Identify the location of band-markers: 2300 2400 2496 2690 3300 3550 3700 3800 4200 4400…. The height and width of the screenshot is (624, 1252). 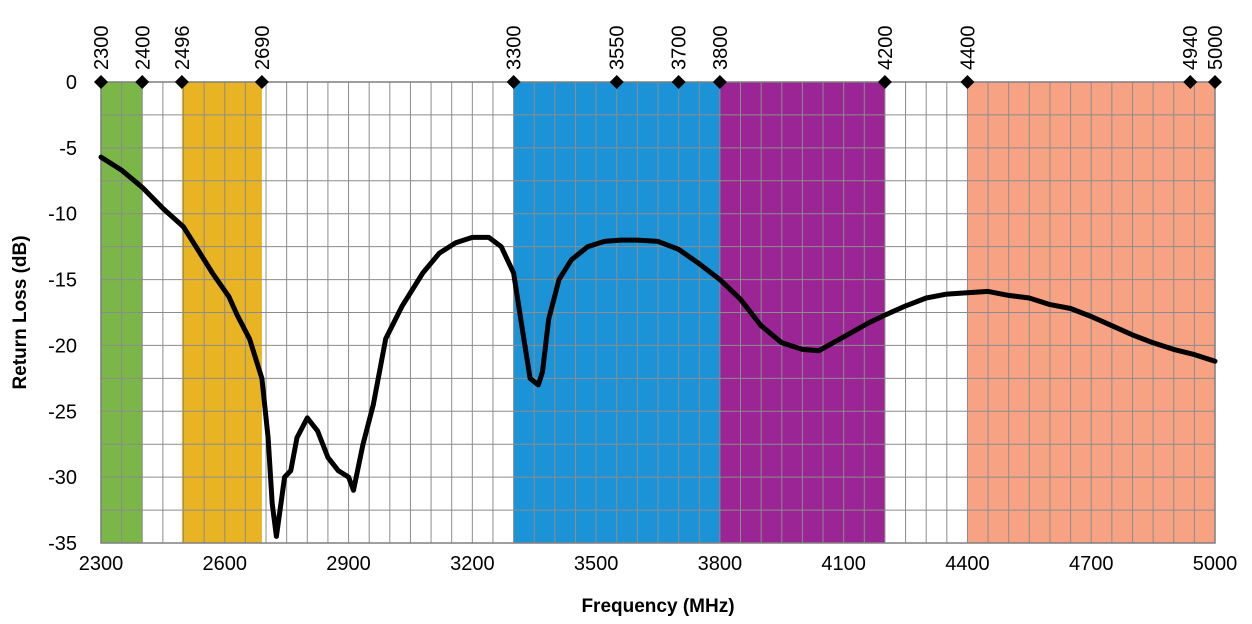
(659, 57).